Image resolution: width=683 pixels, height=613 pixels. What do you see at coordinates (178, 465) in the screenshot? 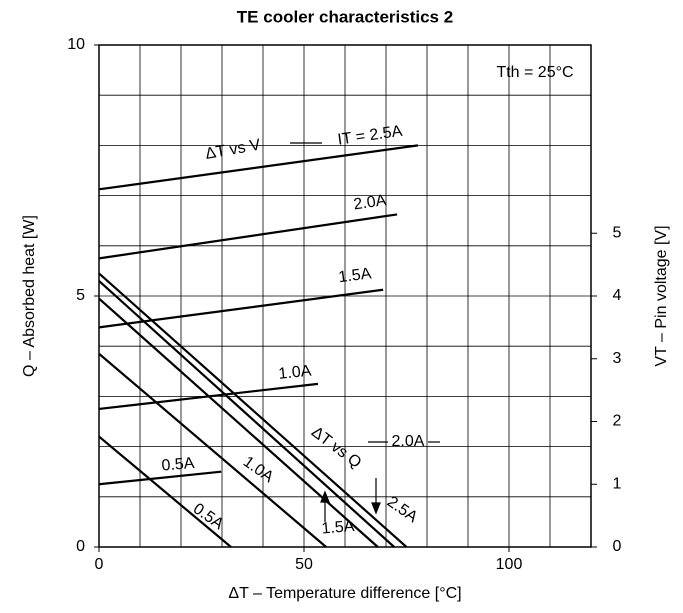
I see `series-label: 0.5A` at bounding box center [178, 465].